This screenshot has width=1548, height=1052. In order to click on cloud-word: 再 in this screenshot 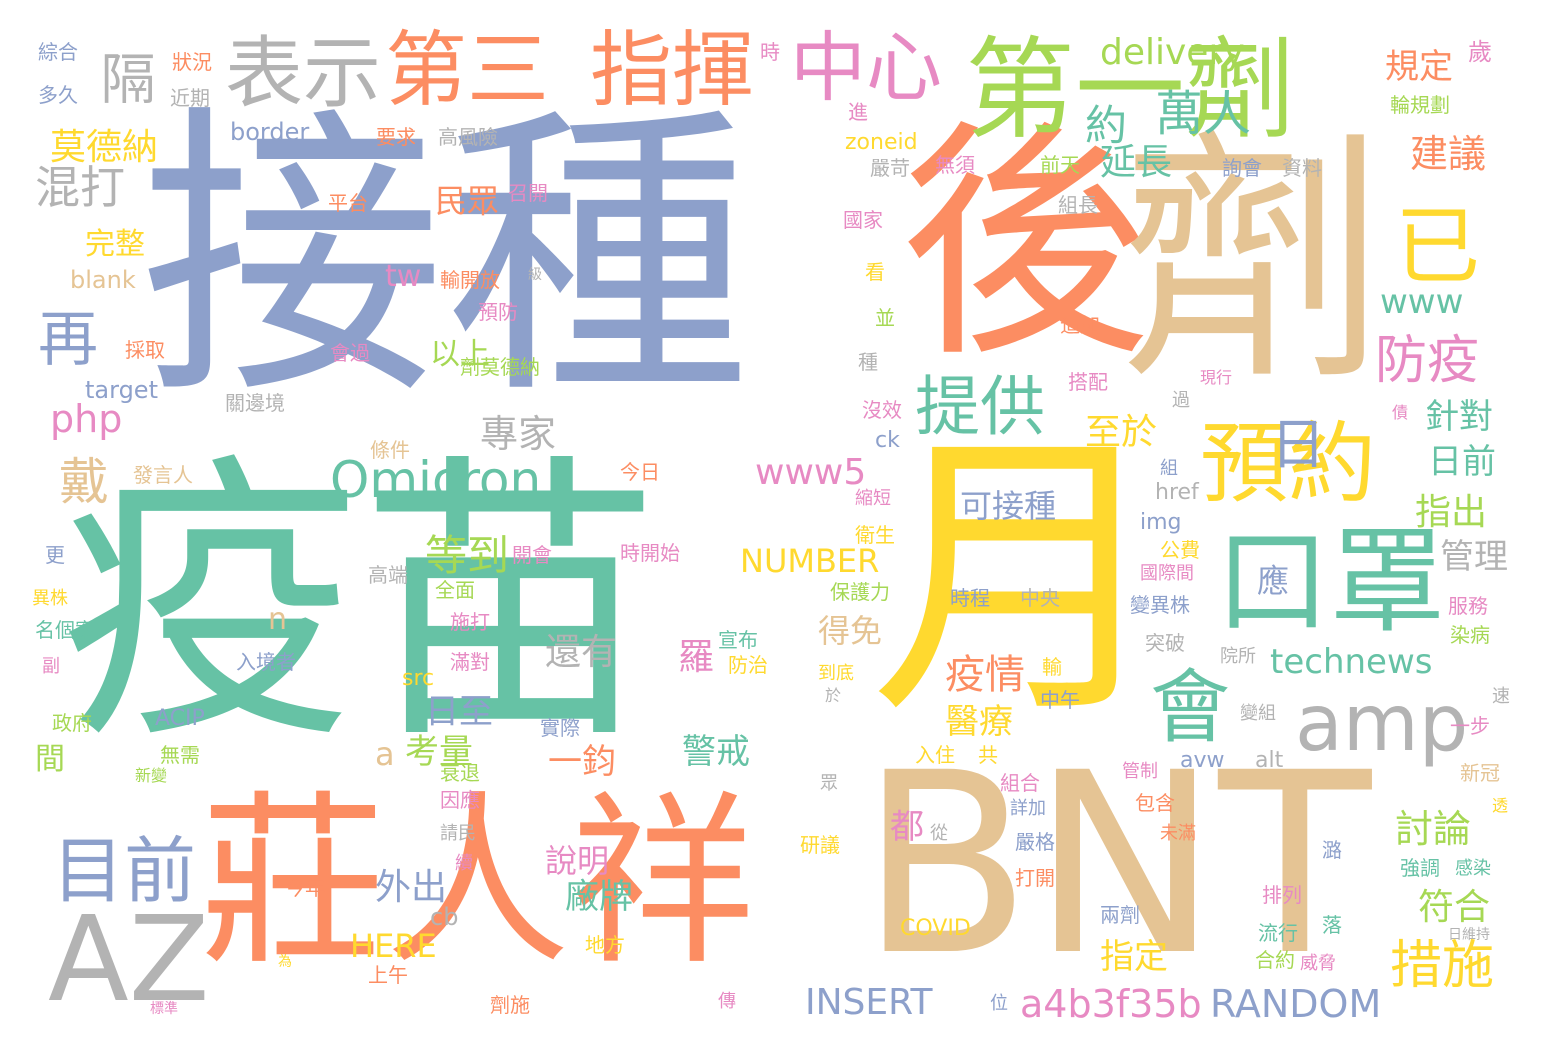, I will do `click(68, 340)`.